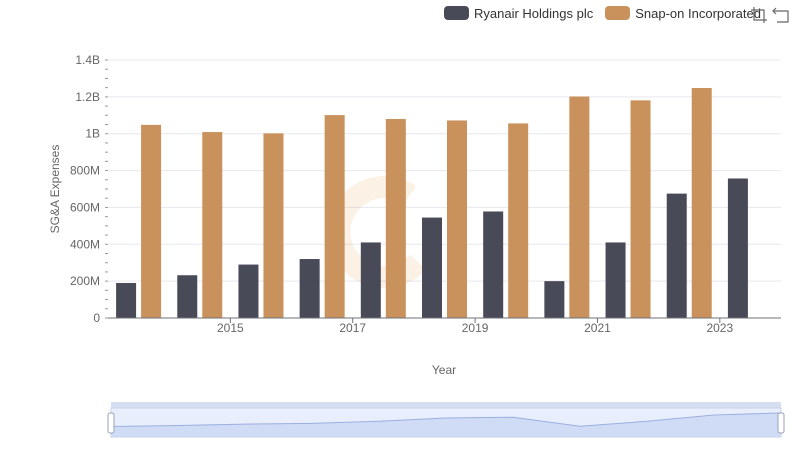  What do you see at coordinates (87, 60) in the screenshot?
I see `y-tick-label: 1.4B` at bounding box center [87, 60].